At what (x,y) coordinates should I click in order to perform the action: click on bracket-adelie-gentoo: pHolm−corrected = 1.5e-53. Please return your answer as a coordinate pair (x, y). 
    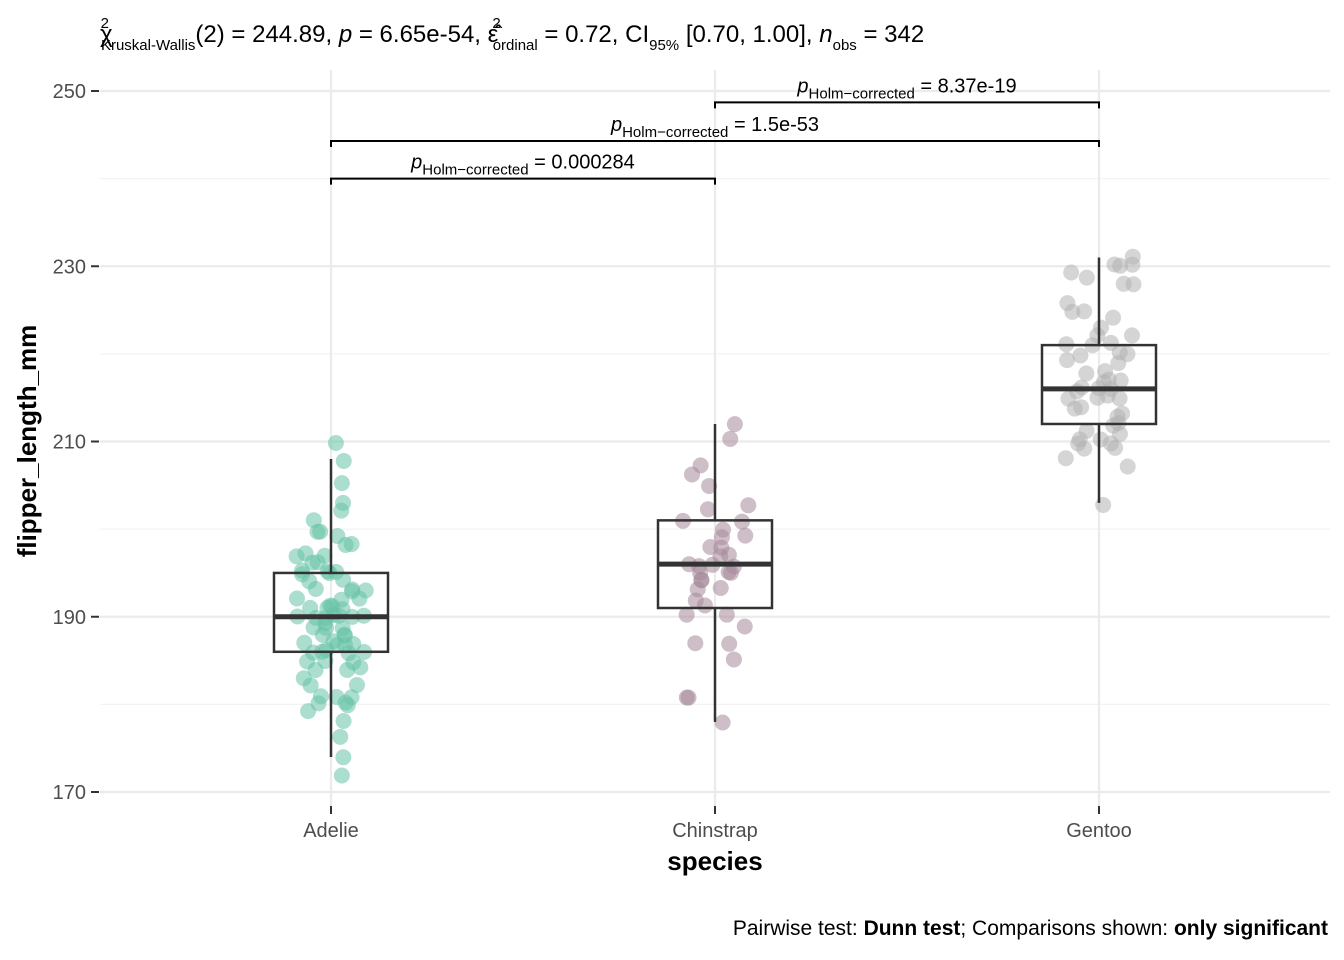
    Looking at the image, I should click on (715, 130).